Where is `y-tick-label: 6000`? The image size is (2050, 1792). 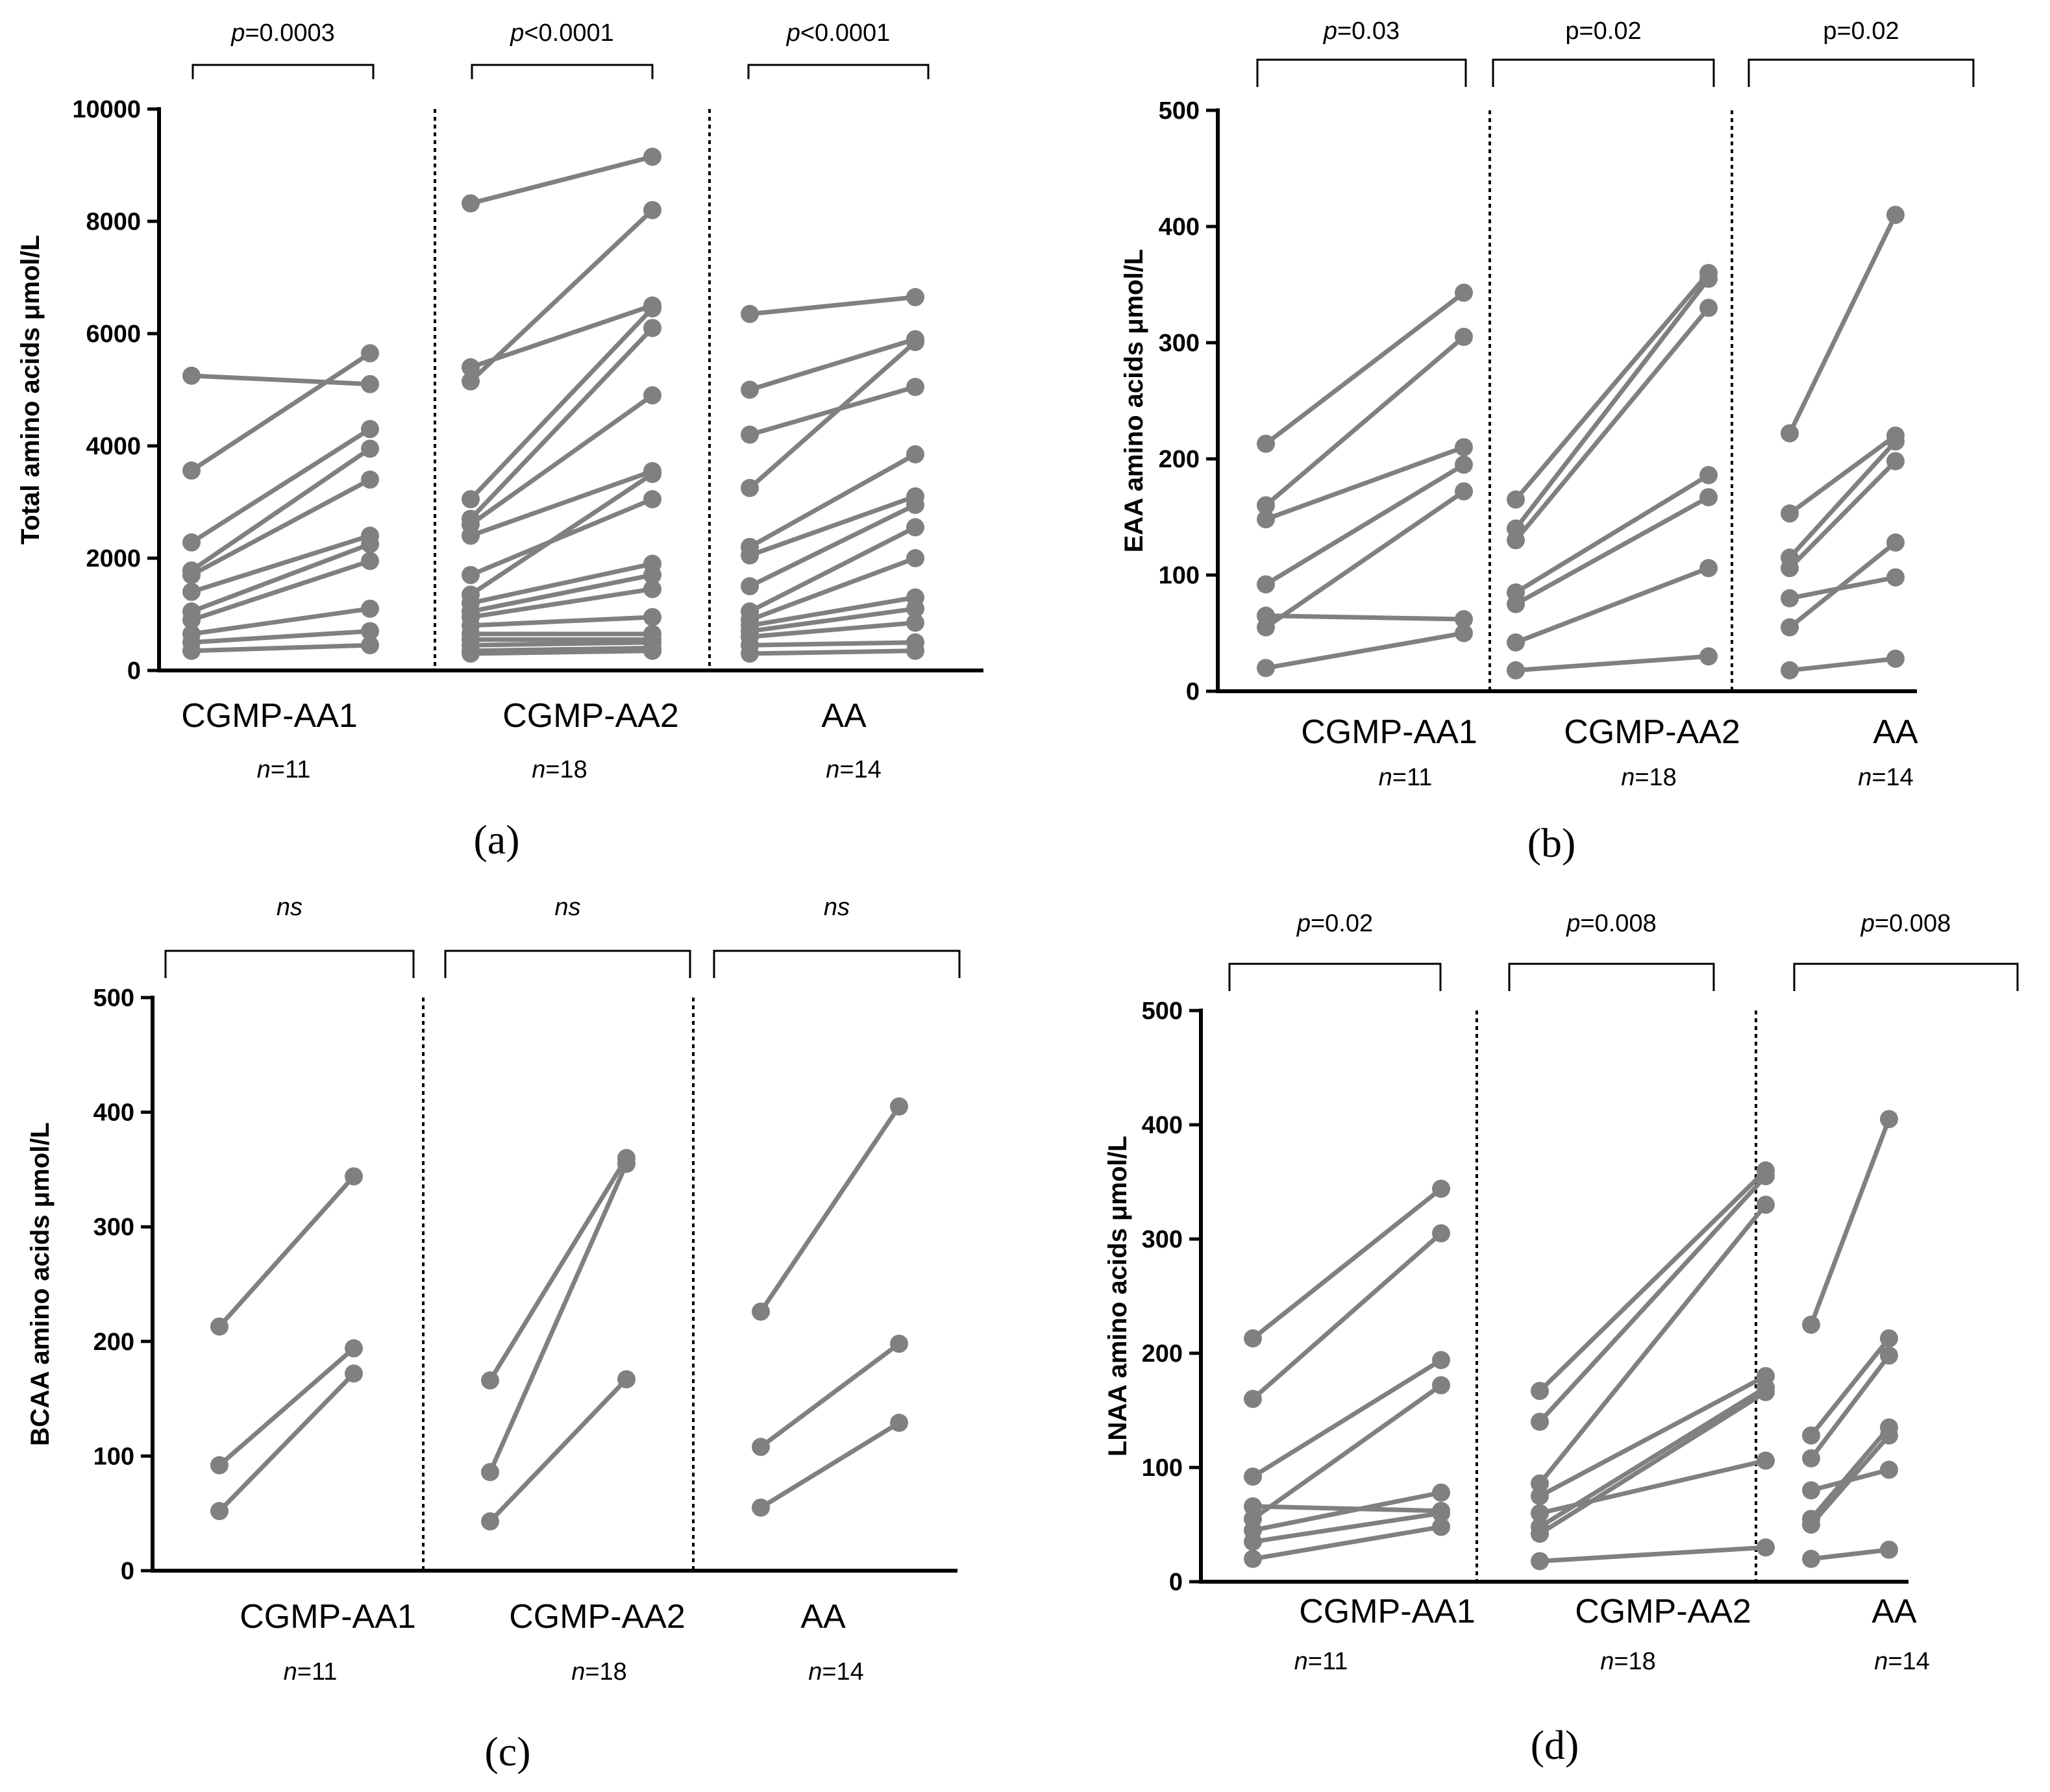 y-tick-label: 6000 is located at coordinates (113, 335).